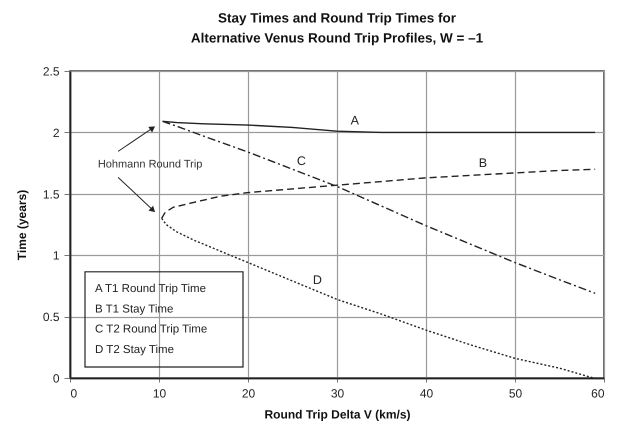 The height and width of the screenshot is (433, 618). I want to click on y-tick-label: 2.5, so click(51, 71).